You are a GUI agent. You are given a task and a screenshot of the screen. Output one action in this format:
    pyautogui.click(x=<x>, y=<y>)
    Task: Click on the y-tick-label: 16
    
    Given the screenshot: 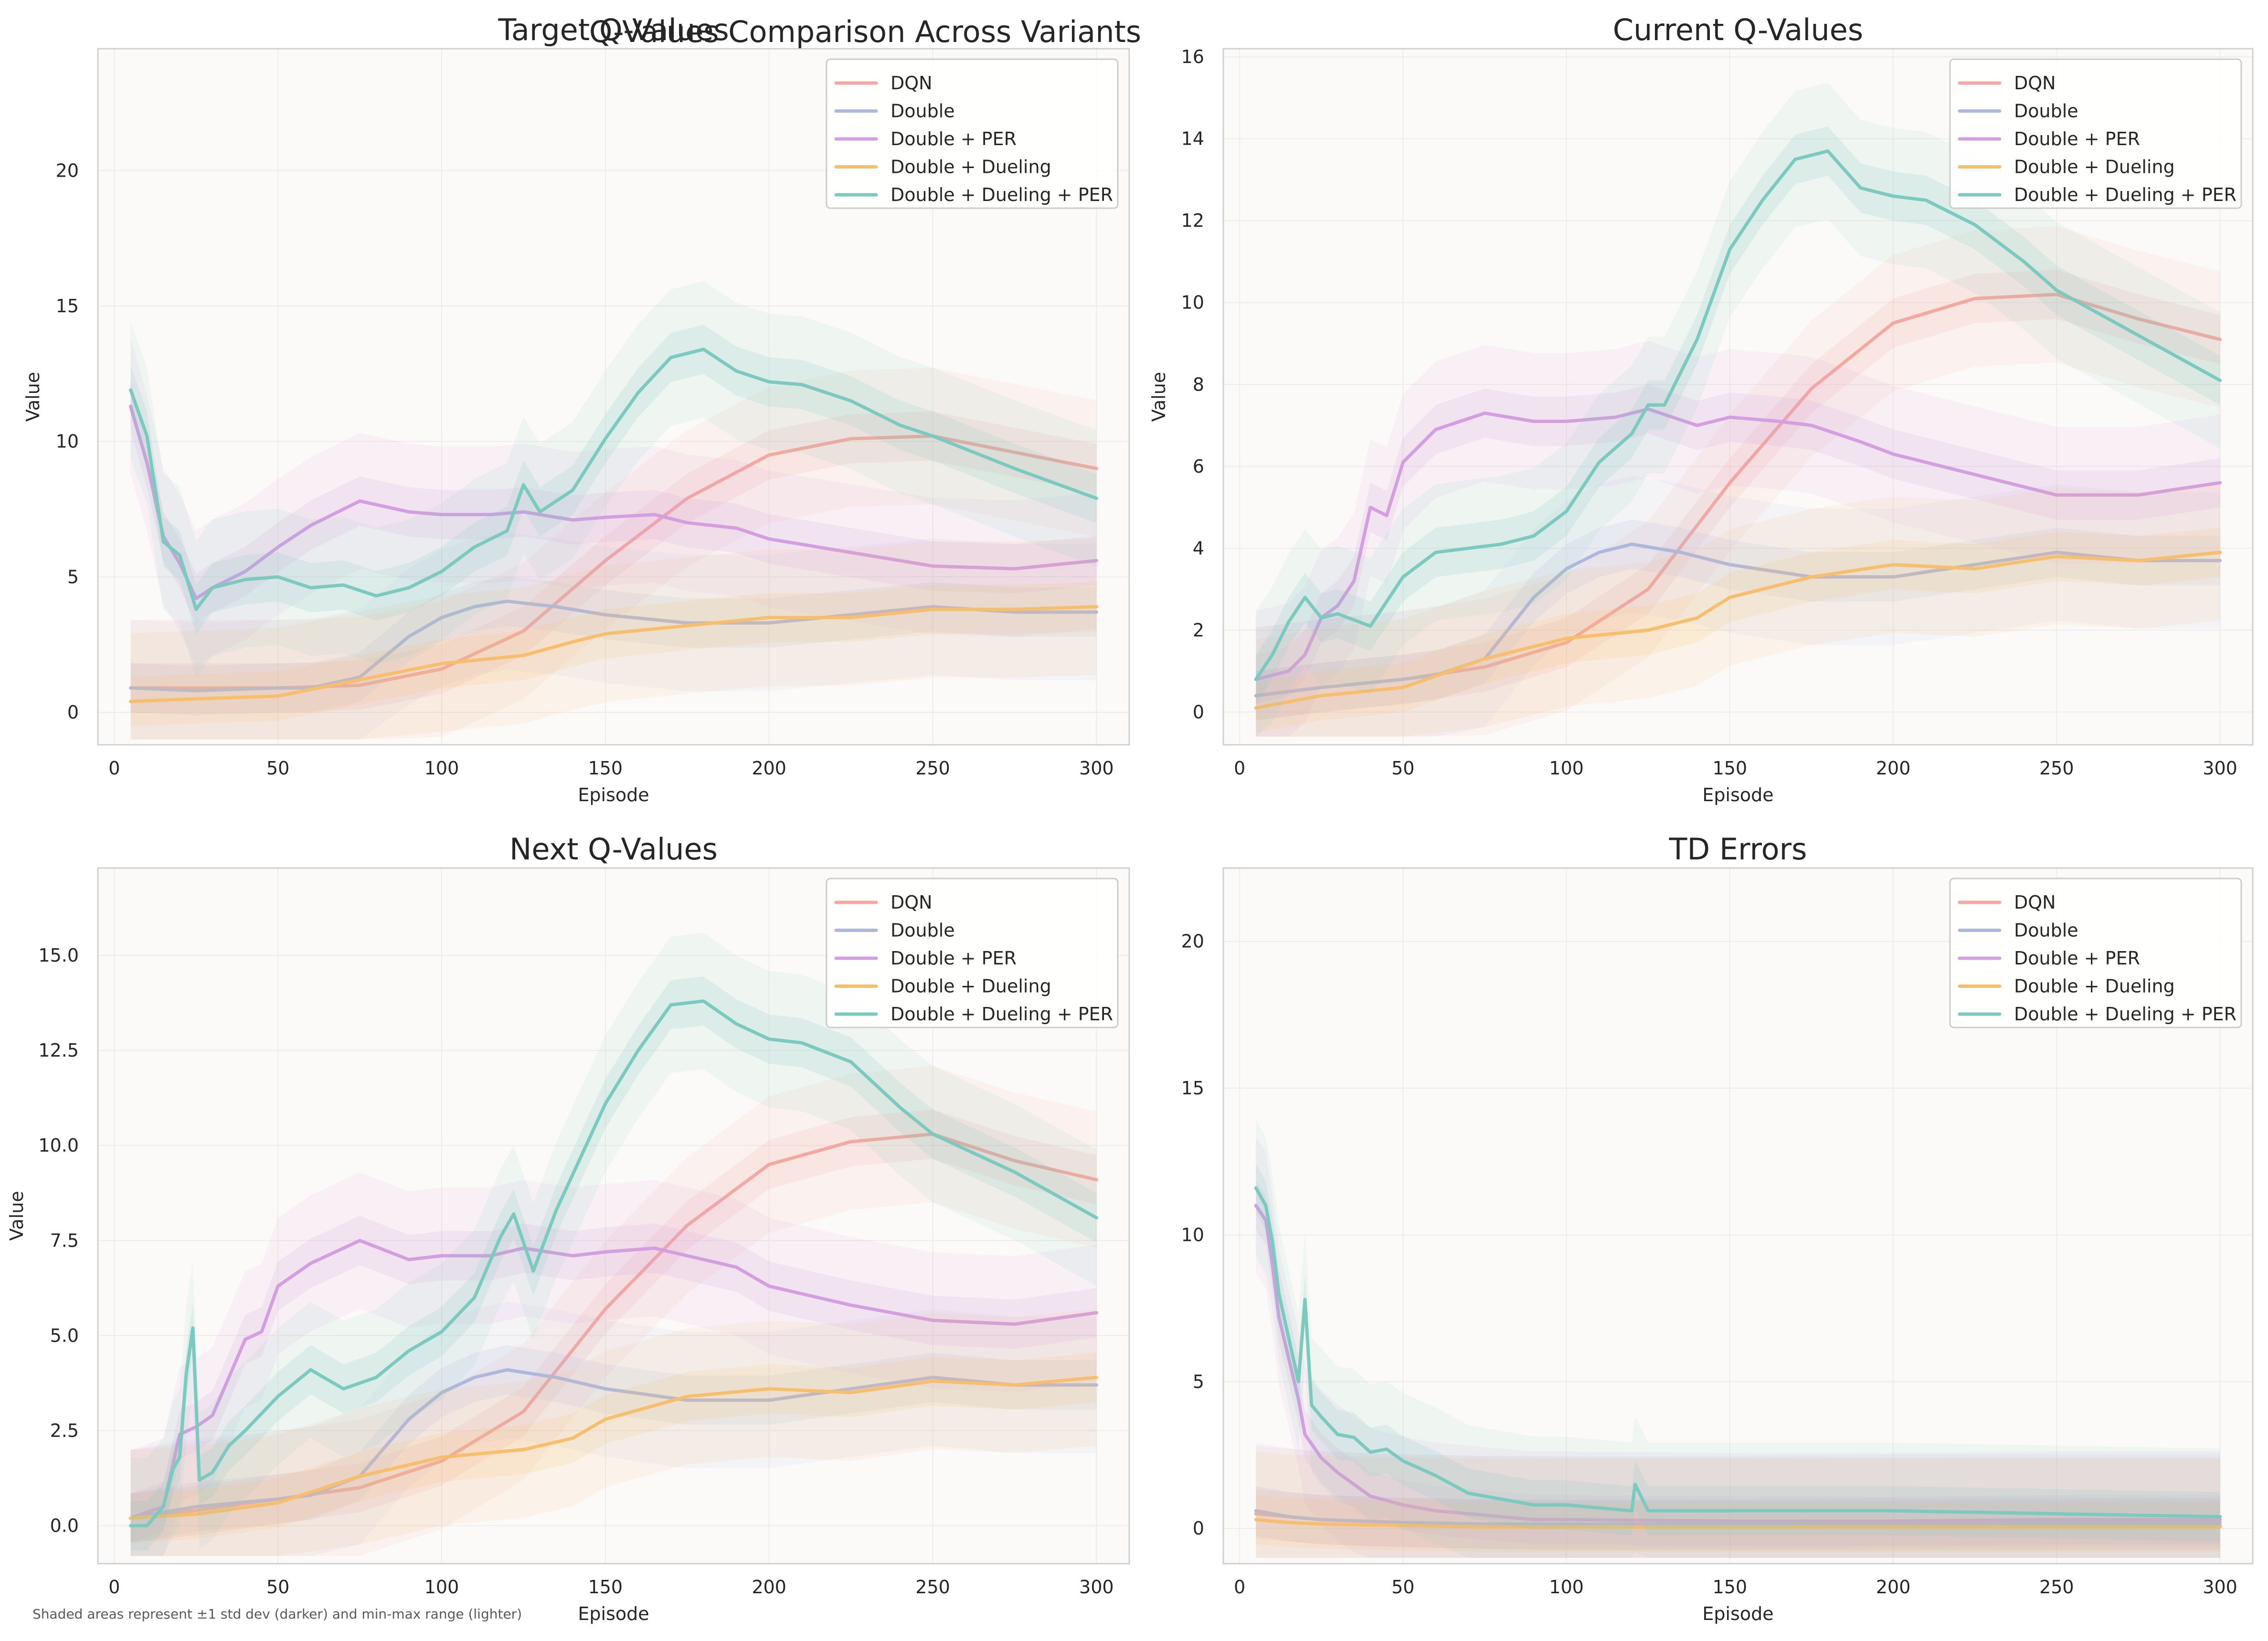 What is the action you would take?
    pyautogui.click(x=1192, y=56)
    